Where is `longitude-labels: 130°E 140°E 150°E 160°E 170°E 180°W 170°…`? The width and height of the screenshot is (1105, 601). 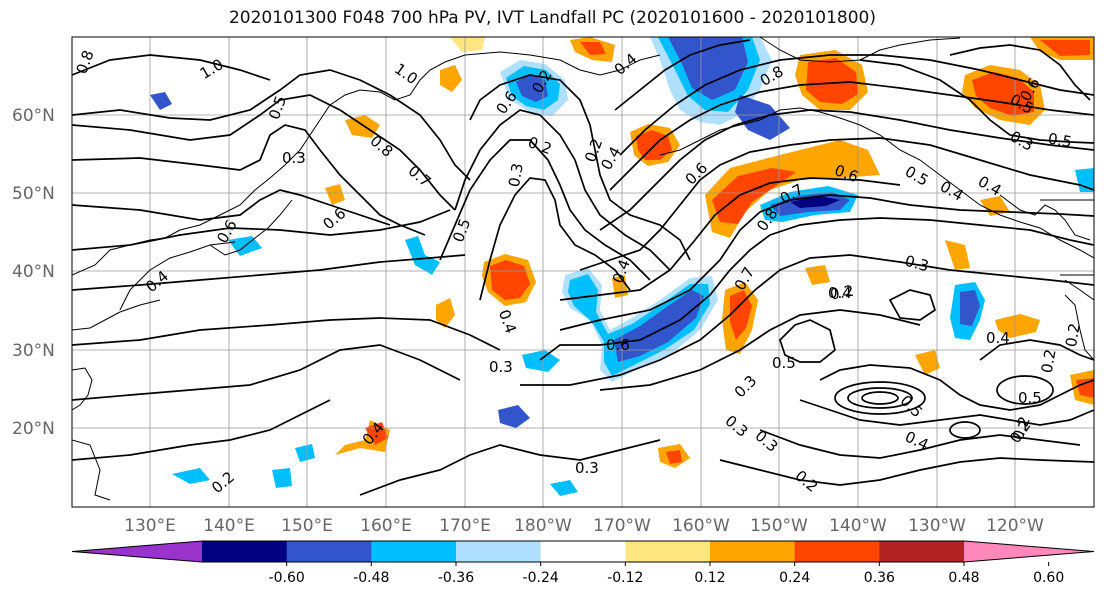 longitude-labels: 130°E 140°E 150°E 160°E 170°E 180°W 170°… is located at coordinates (584, 526).